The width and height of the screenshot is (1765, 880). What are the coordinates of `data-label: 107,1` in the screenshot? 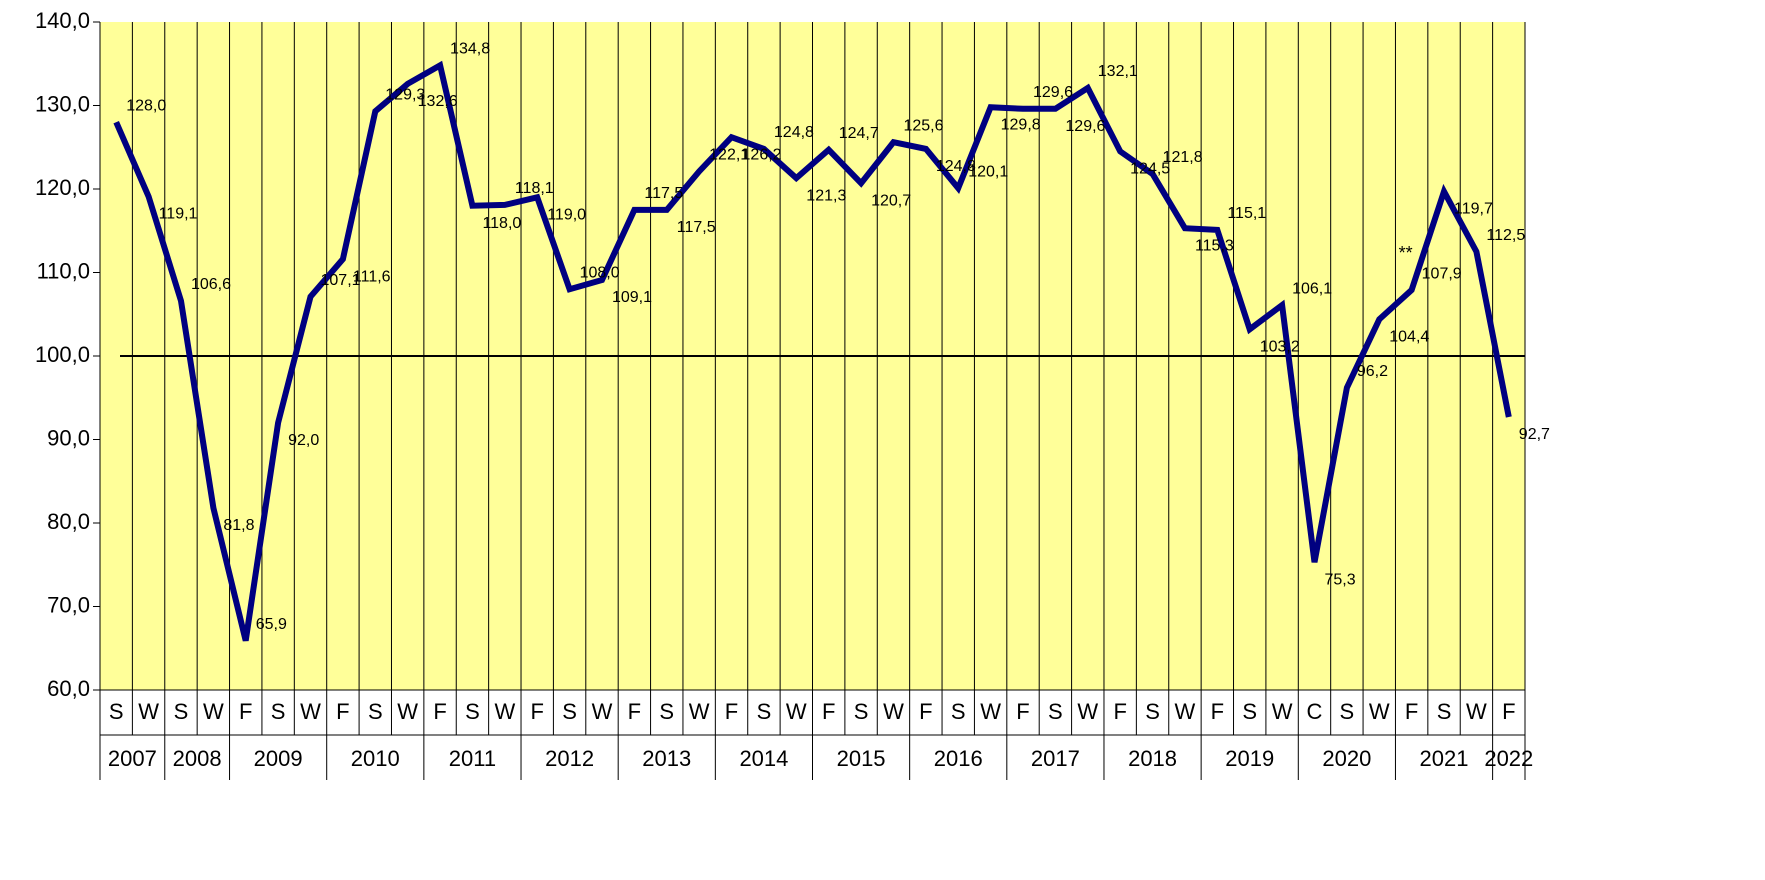 It's located at (341, 280).